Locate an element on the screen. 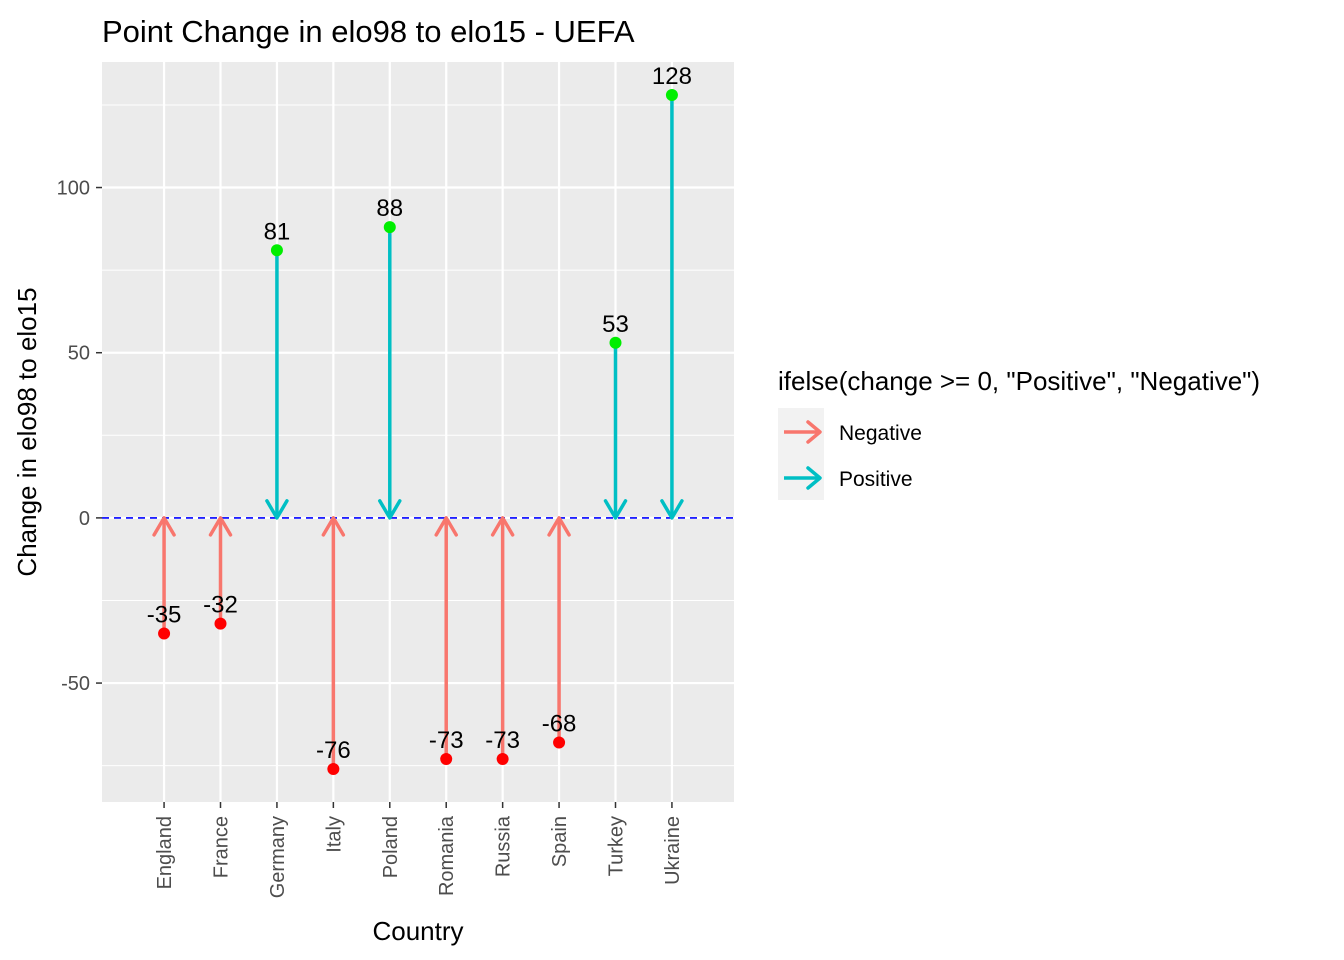 Image resolution: width=1344 pixels, height=960 pixels. x-tick-label: Germany is located at coordinates (278, 857).